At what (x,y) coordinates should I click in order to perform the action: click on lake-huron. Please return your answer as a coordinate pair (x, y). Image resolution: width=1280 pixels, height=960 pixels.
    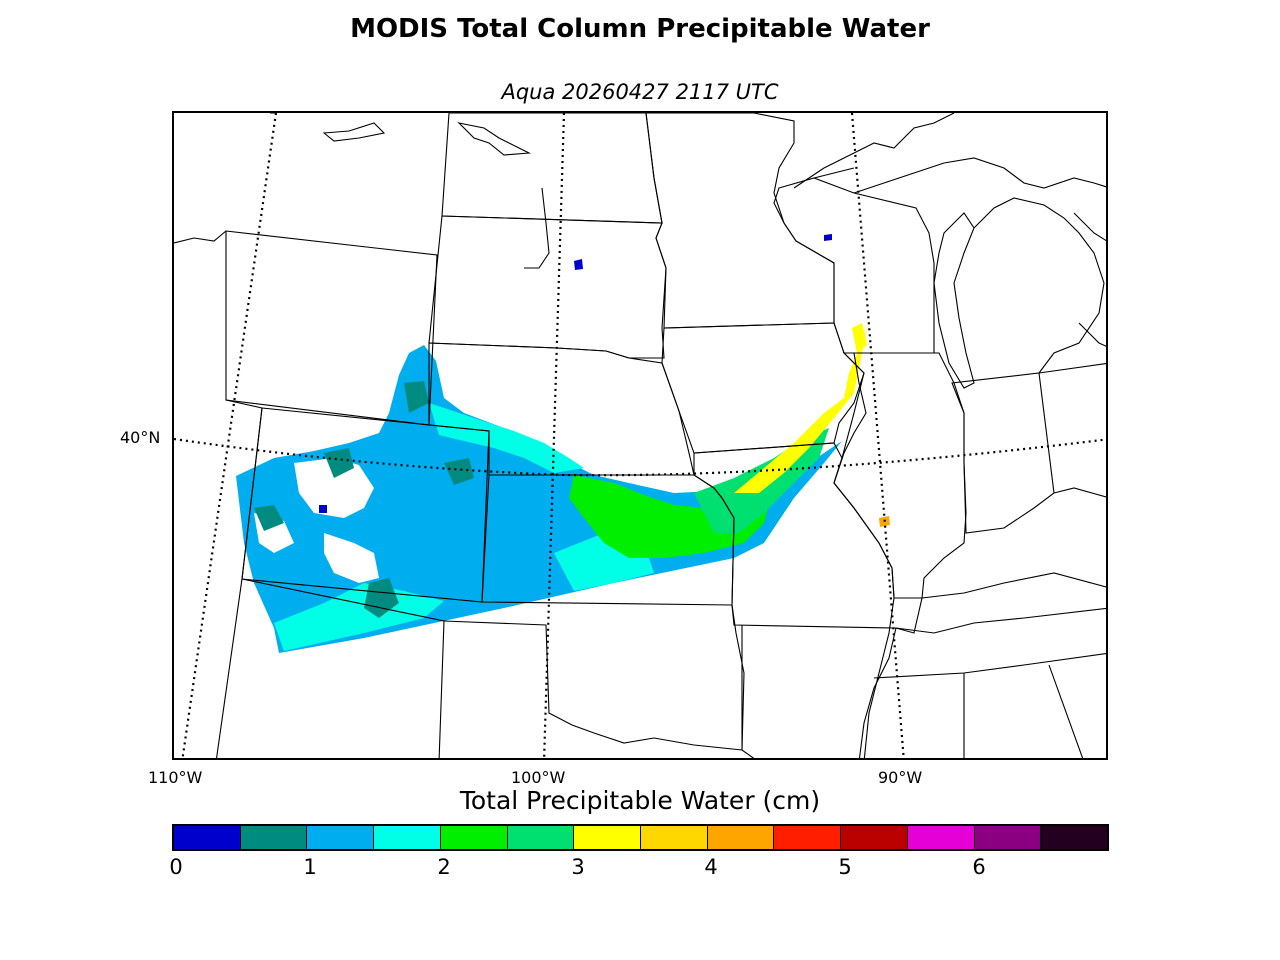
    Looking at the image, I should click on (1089, 279).